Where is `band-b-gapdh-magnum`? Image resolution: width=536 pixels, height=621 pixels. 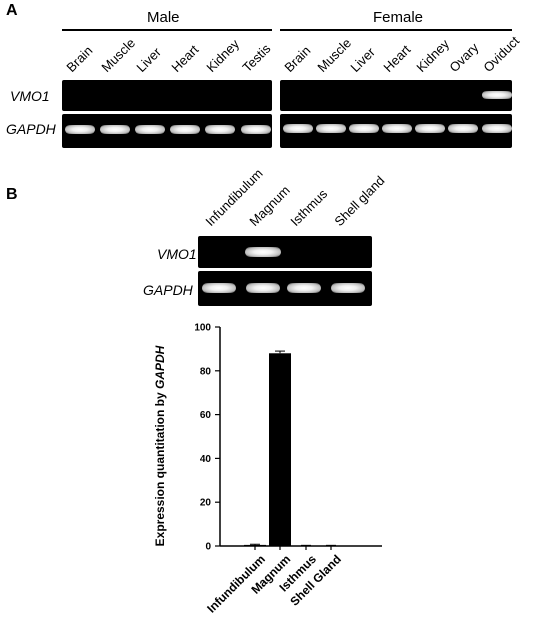
band-b-gapdh-magnum is located at coordinates (263, 288).